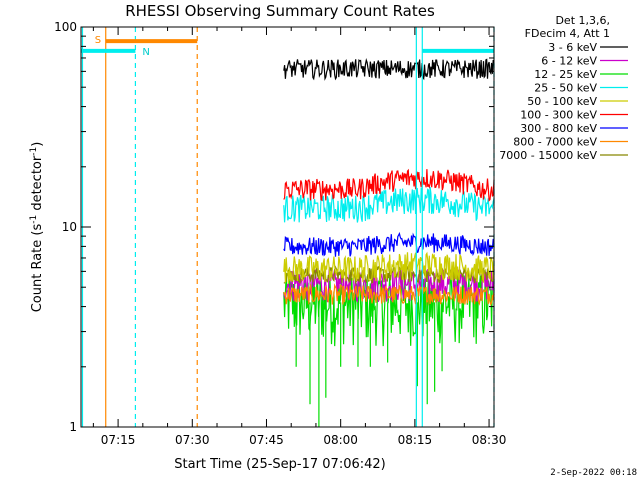  What do you see at coordinates (572, 47) in the screenshot?
I see `legend-label: 3 - 6 keV` at bounding box center [572, 47].